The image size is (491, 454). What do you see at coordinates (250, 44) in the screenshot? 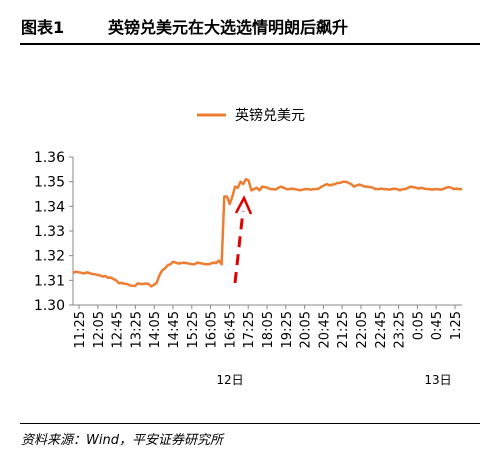
I see `header-rule` at bounding box center [250, 44].